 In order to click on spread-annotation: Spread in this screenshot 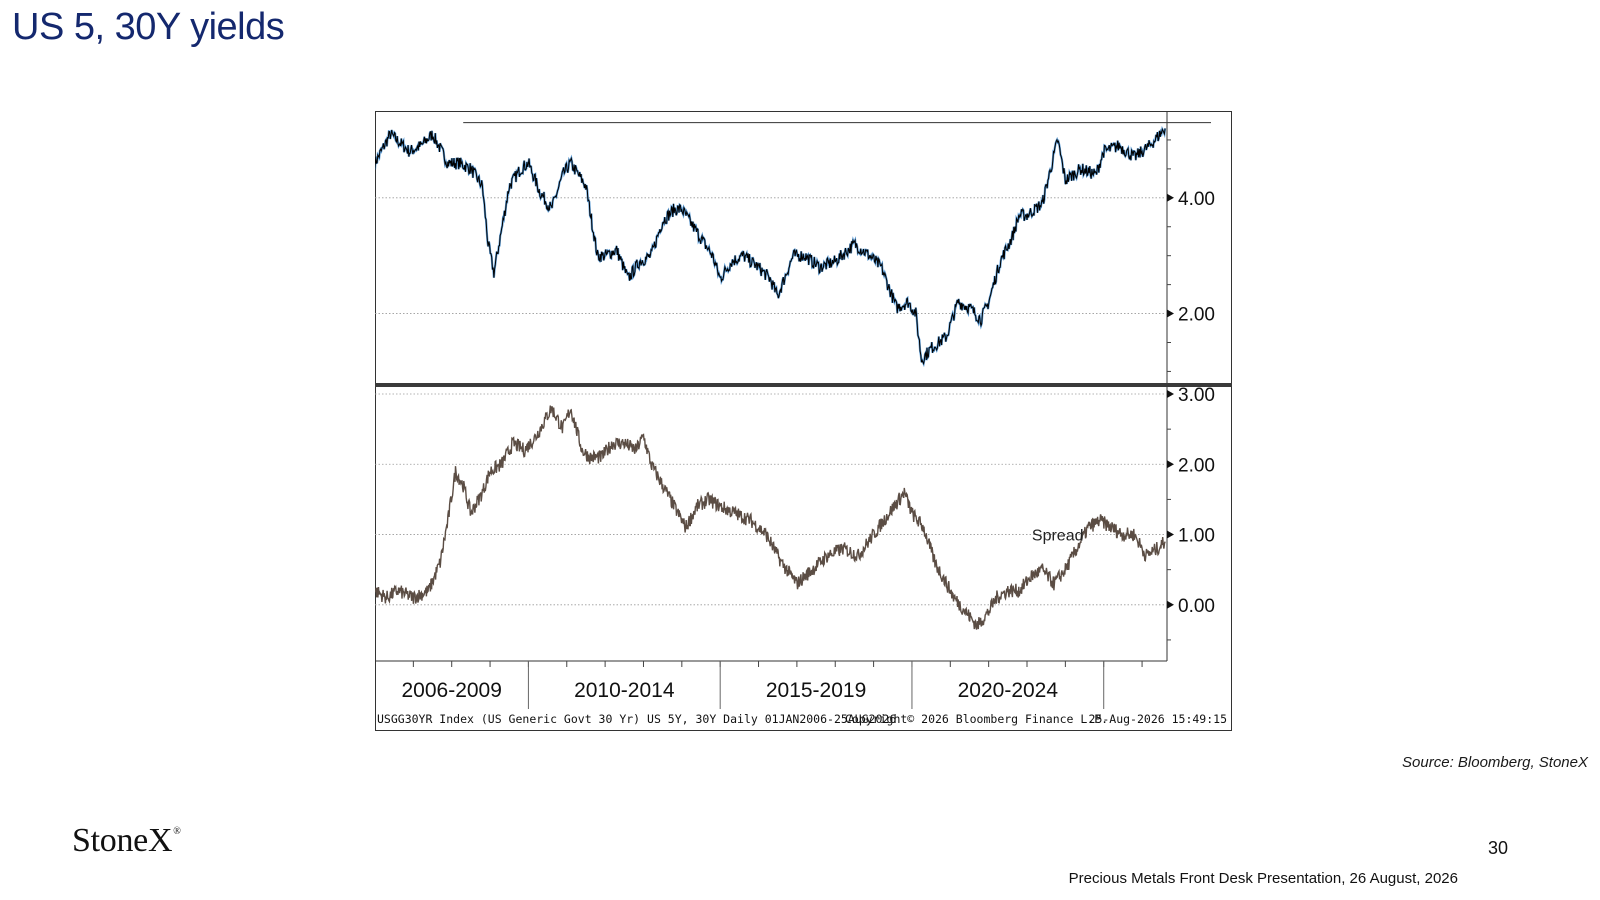, I will do `click(1058, 536)`.